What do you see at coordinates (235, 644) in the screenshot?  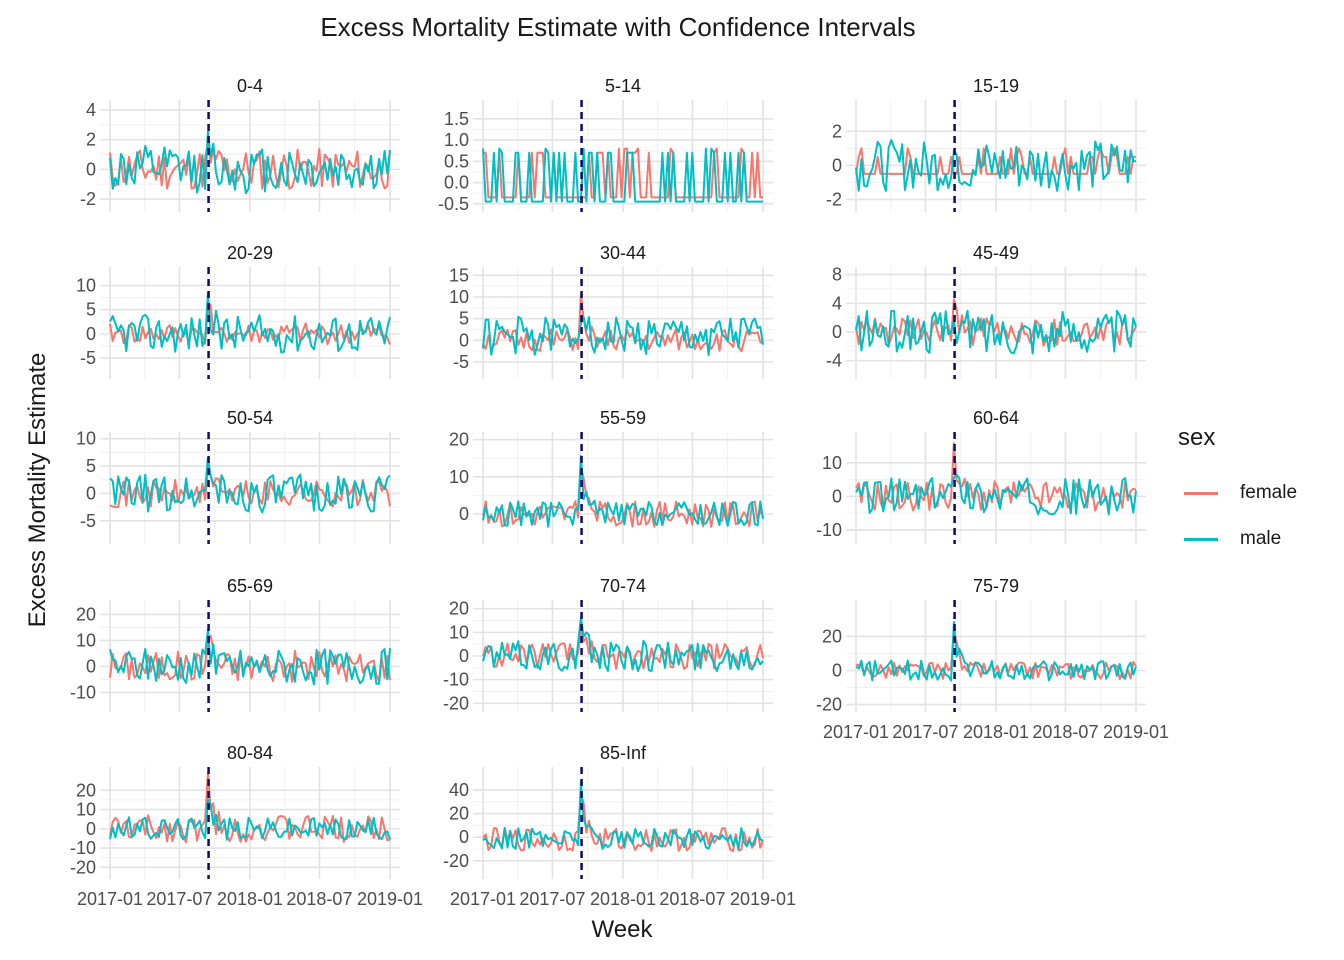 I see `facet-panel-65-69: 65-69 -10 0 10 20` at bounding box center [235, 644].